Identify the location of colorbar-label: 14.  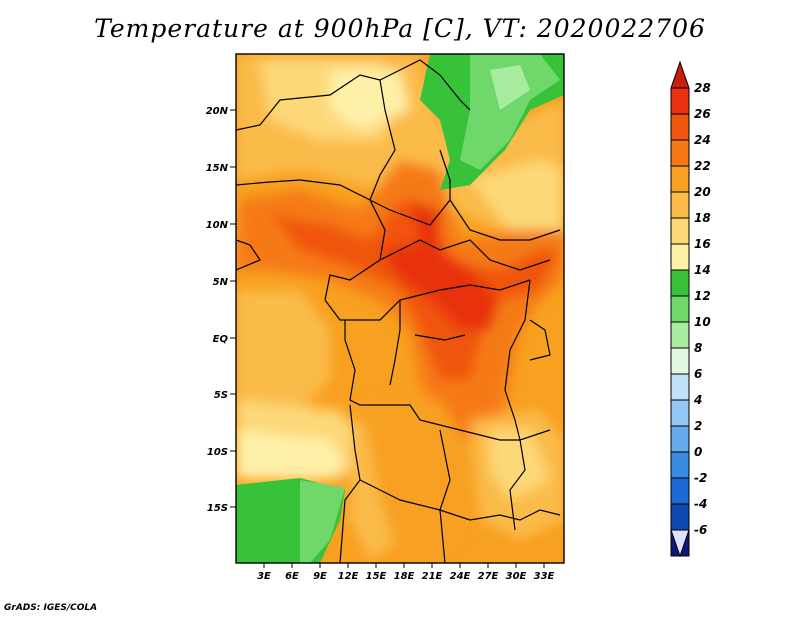
(702, 270).